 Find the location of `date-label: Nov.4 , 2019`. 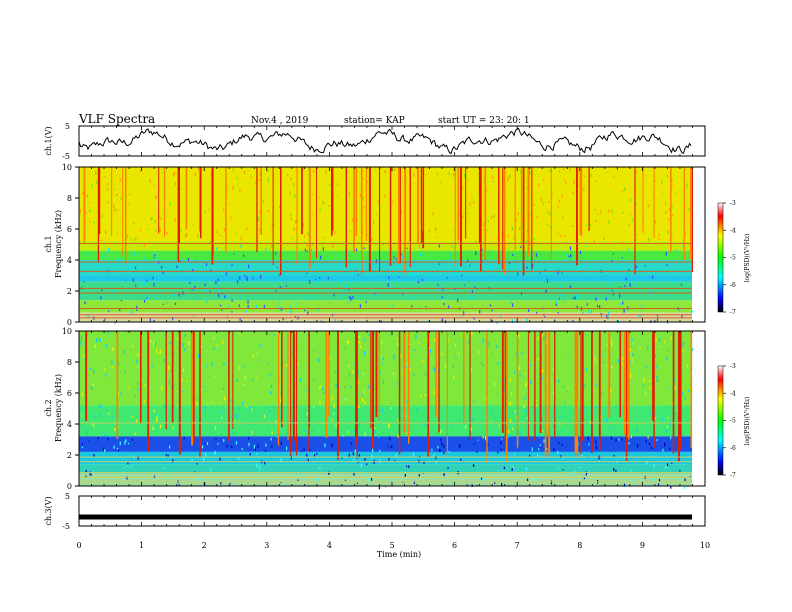

date-label: Nov.4 , 2019 is located at coordinates (280, 121).